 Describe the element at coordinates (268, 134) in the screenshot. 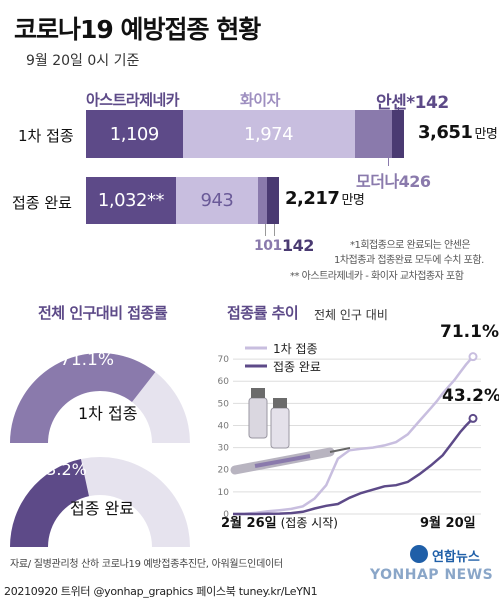

I see `bar-pfizer-first-dose: 1,974` at that location.